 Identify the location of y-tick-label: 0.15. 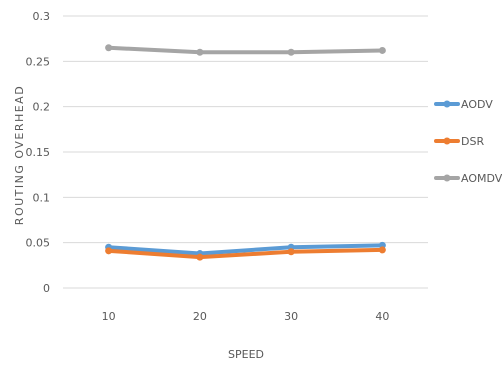
(38, 152).